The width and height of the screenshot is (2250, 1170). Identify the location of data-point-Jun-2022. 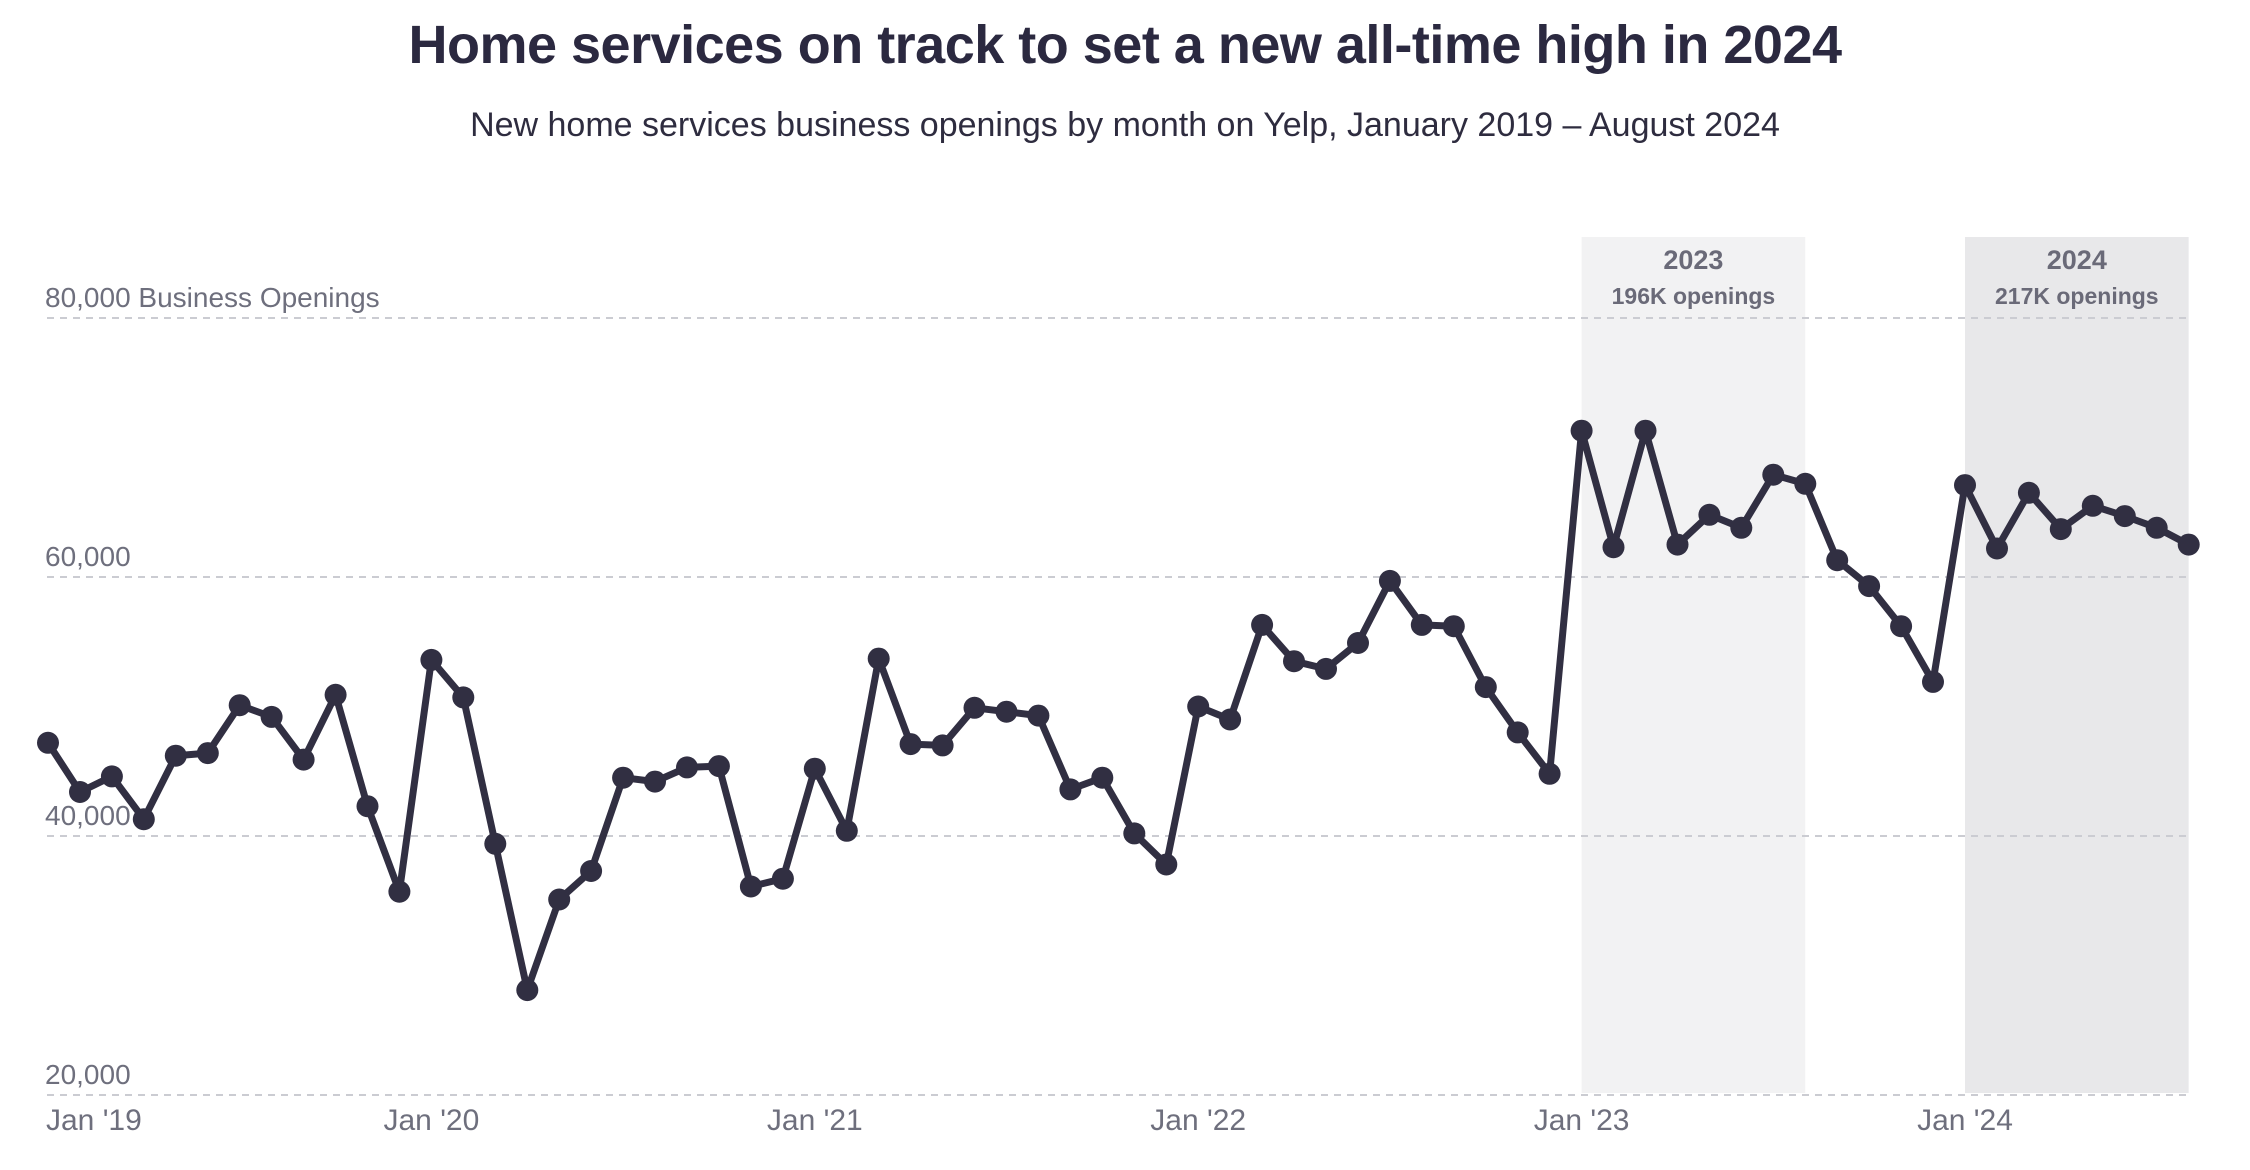
(1358, 643).